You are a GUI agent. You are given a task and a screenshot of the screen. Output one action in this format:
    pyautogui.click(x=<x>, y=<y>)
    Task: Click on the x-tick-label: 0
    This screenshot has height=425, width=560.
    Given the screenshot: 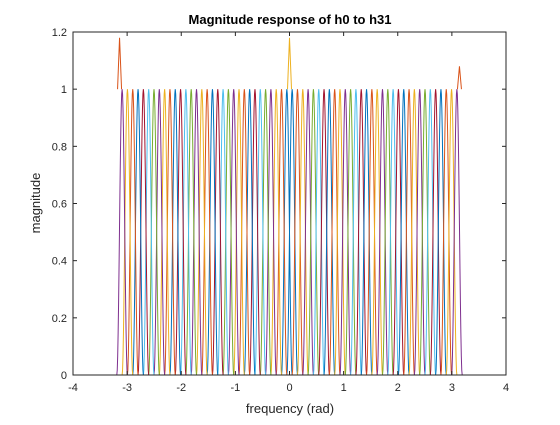 What is the action you would take?
    pyautogui.click(x=289, y=388)
    